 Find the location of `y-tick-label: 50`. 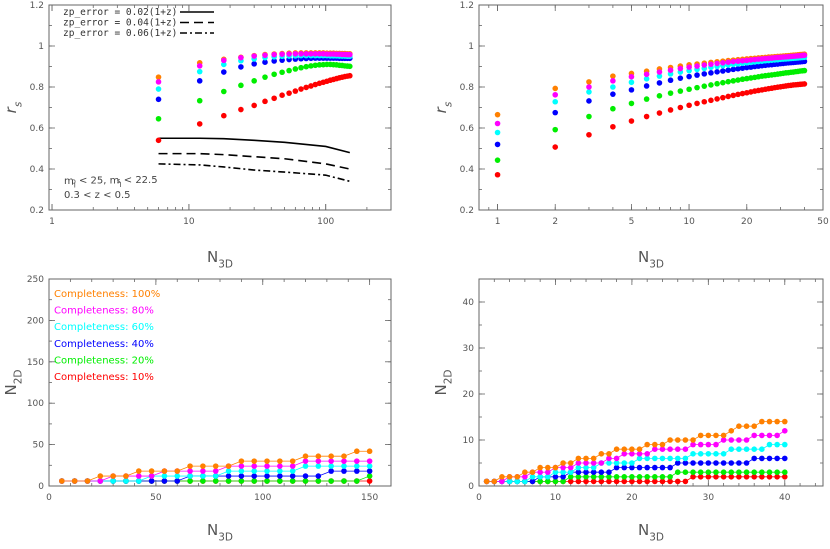

y-tick-label: 50 is located at coordinates (39, 446).